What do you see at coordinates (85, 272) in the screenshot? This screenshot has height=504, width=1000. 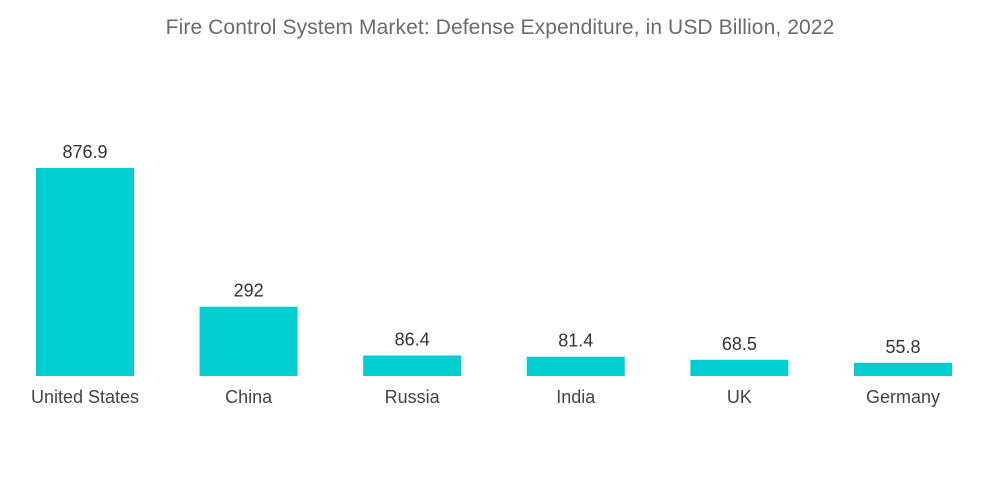 I see `bar-united-states` at bounding box center [85, 272].